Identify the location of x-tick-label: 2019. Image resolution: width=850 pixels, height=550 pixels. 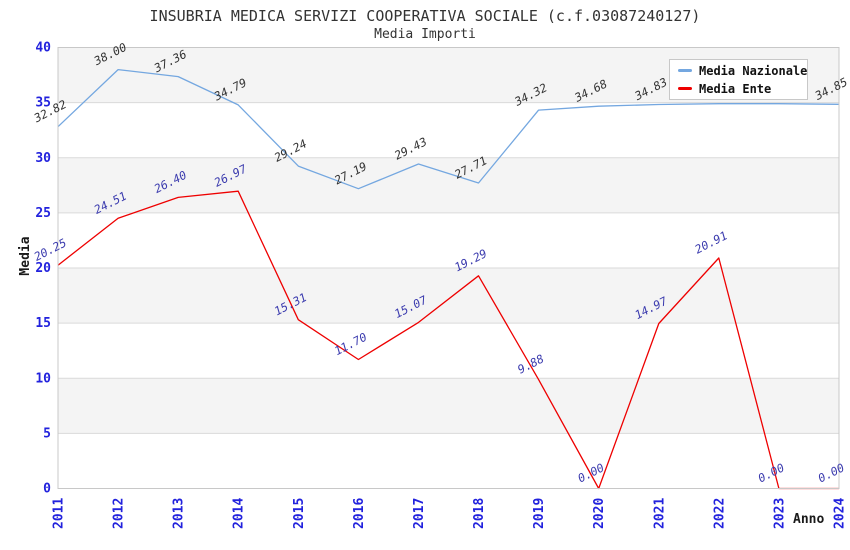
(539, 513).